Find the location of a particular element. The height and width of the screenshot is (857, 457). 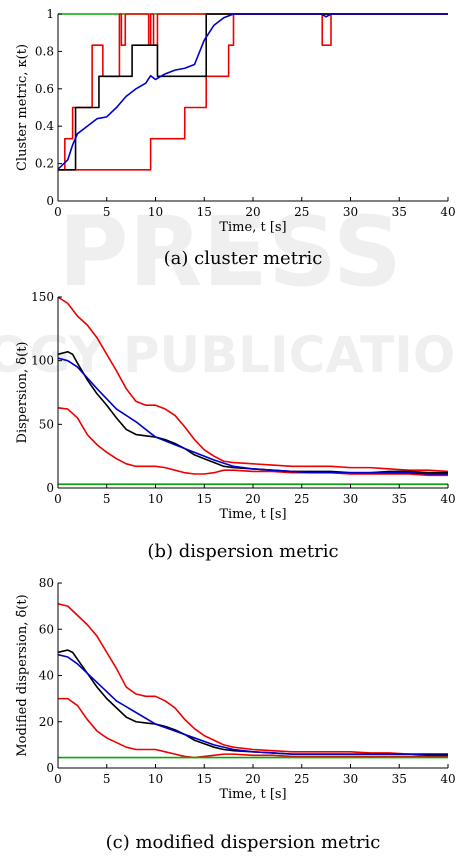

series-lower-bound is located at coordinates (253, 441).